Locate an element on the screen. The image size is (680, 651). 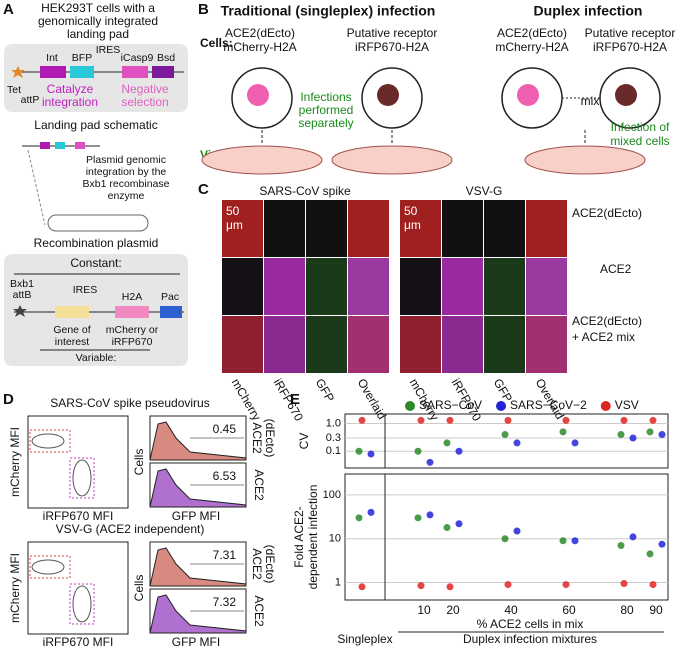
plasmid is located at coordinates (98, 223).